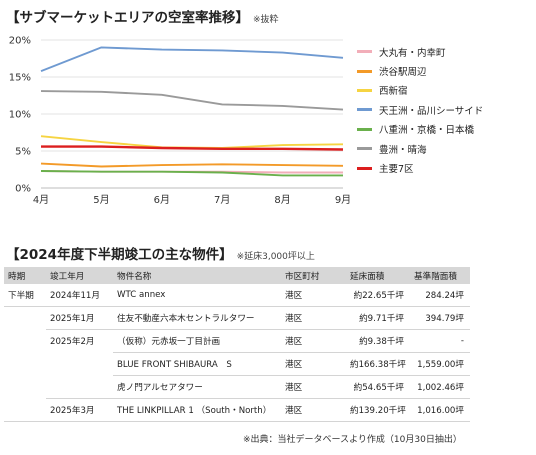 The height and width of the screenshot is (455, 536). What do you see at coordinates (197, 318) in the screenshot?
I see `cell-property-name: 住友不動産六本木セントラルタワー` at bounding box center [197, 318].